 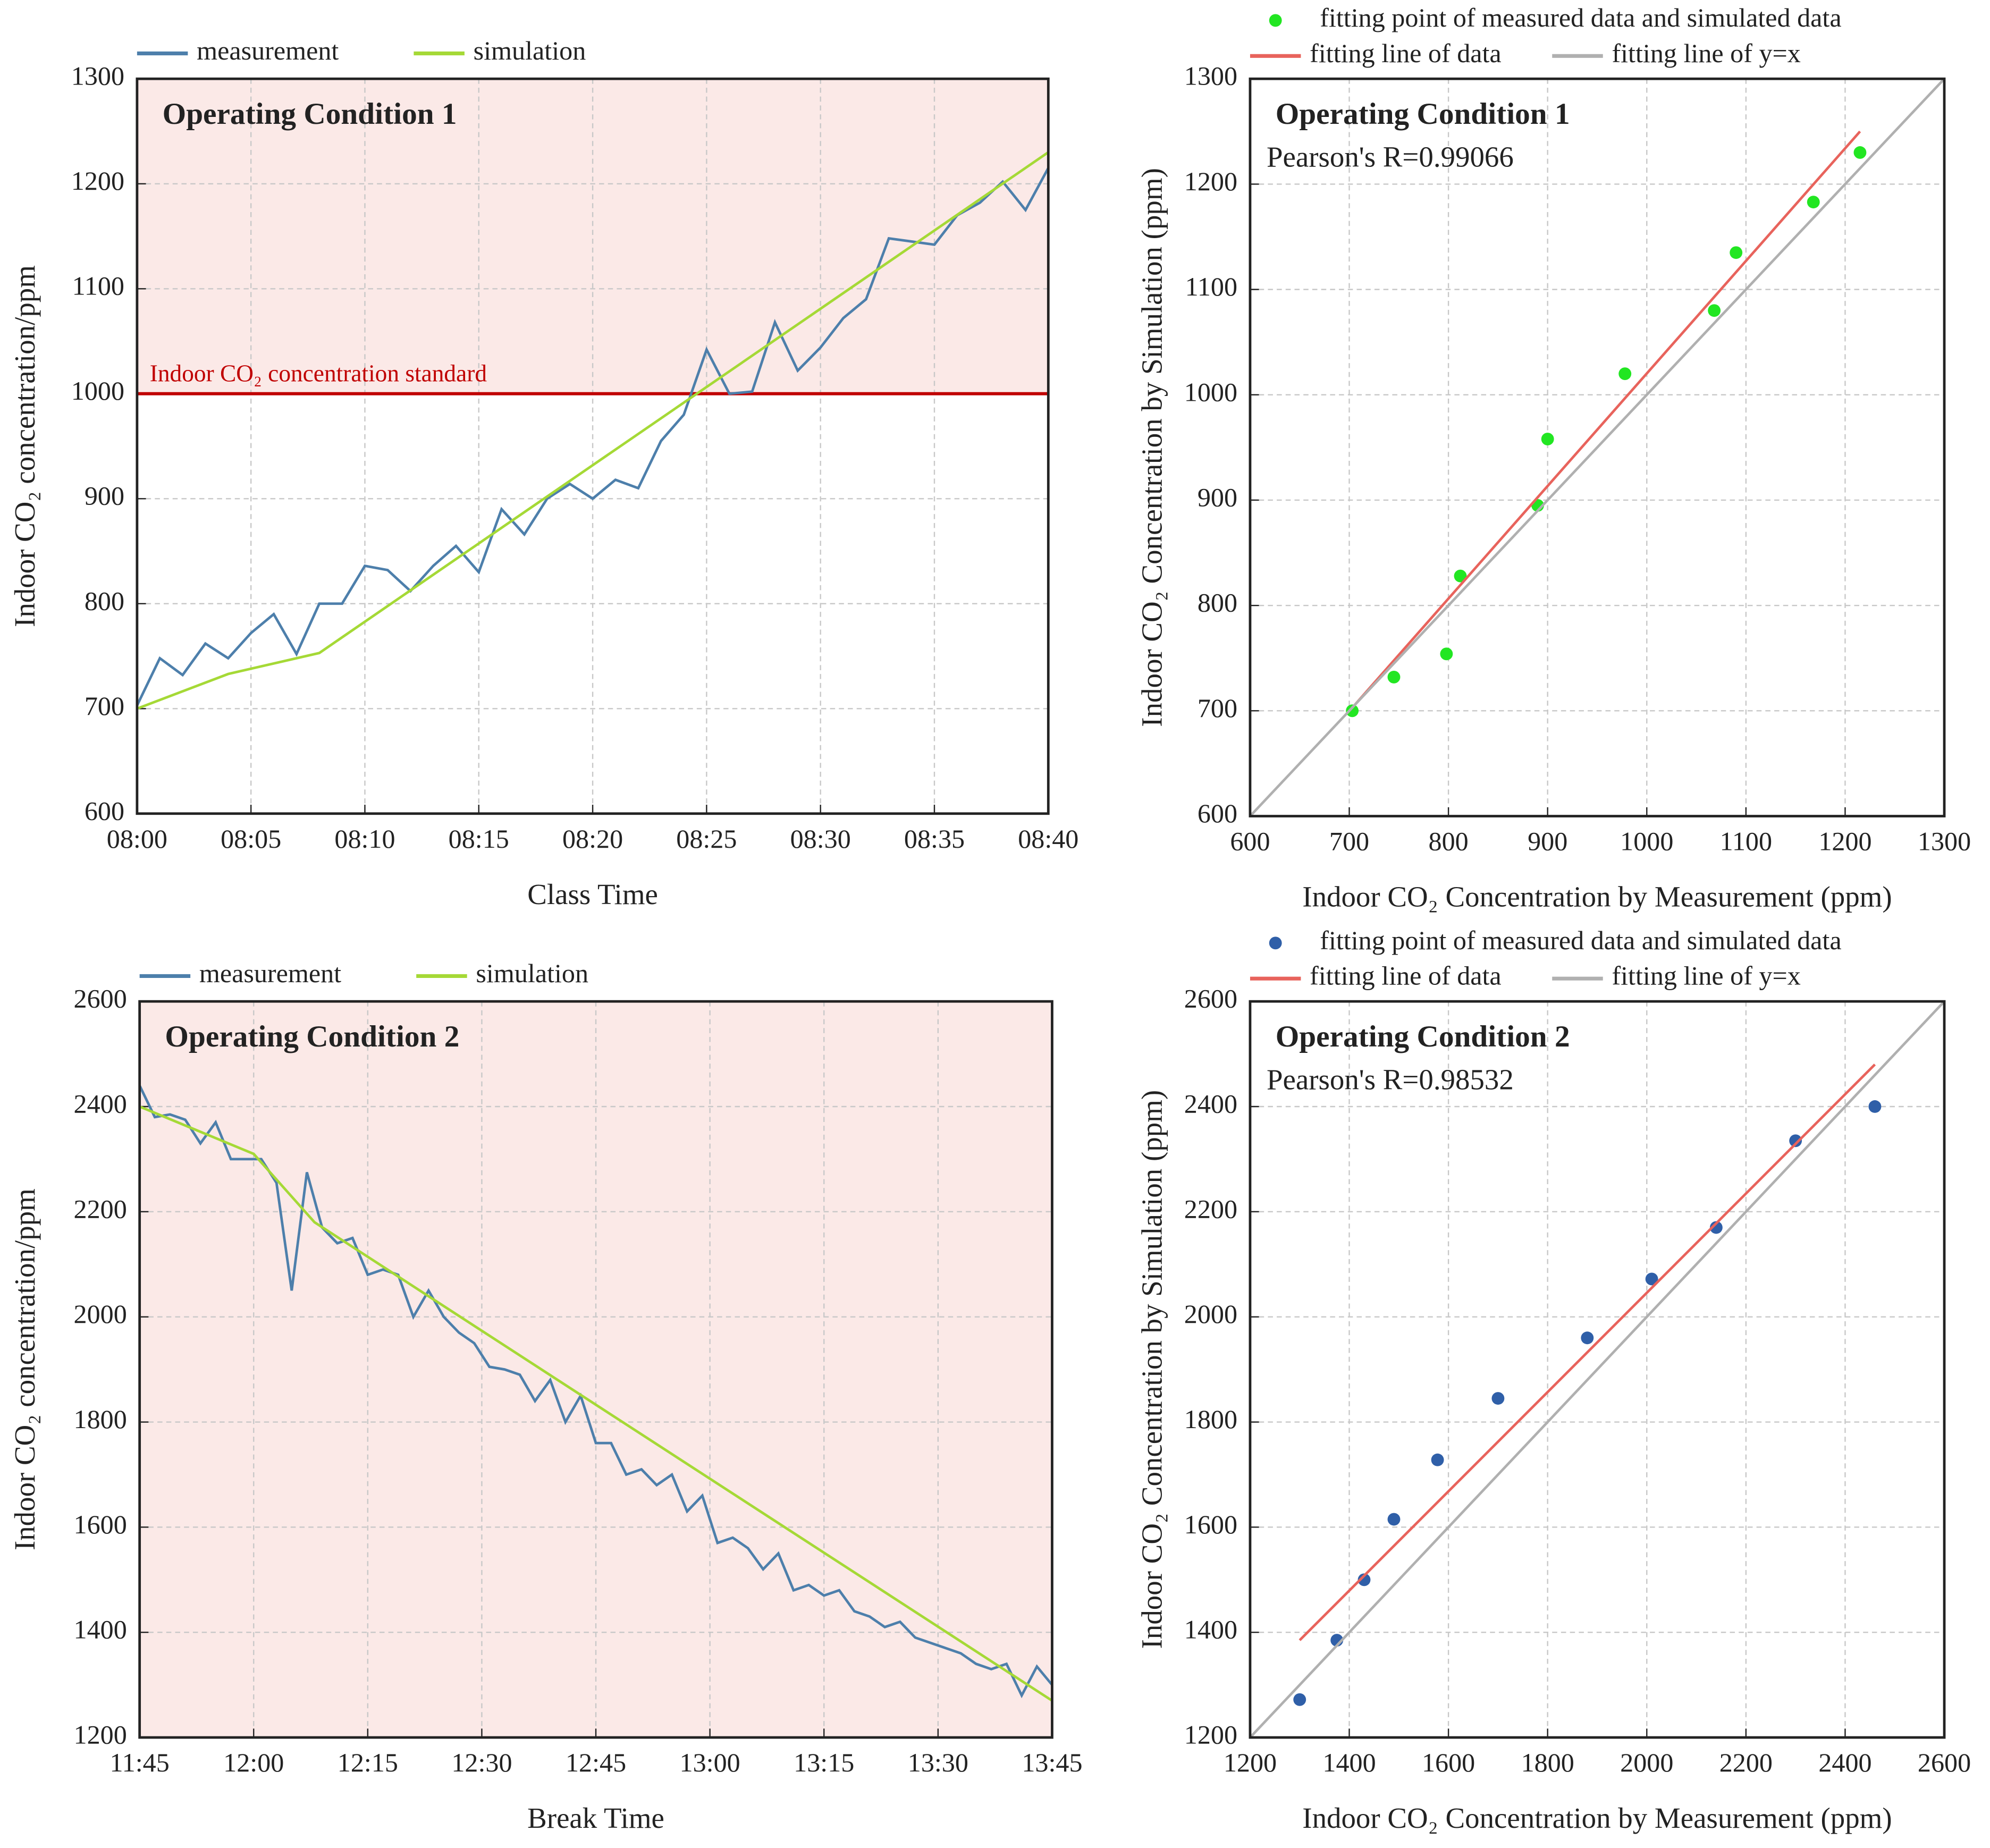 What do you see at coordinates (596, 1762) in the screenshot?
I see `x-tick-label: 12:45` at bounding box center [596, 1762].